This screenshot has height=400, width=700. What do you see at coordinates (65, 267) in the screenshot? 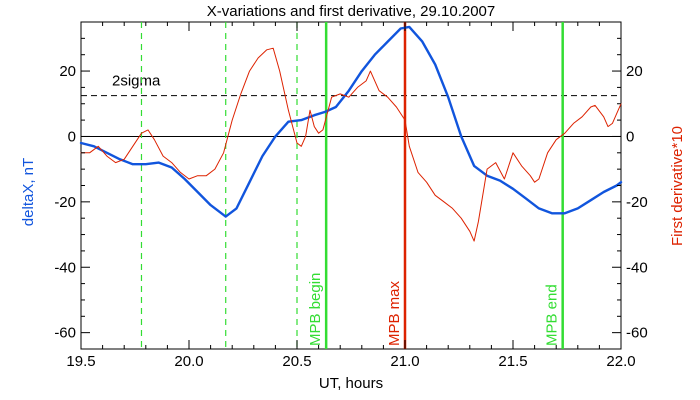
I see `y-tick-label-left: -40` at bounding box center [65, 267].